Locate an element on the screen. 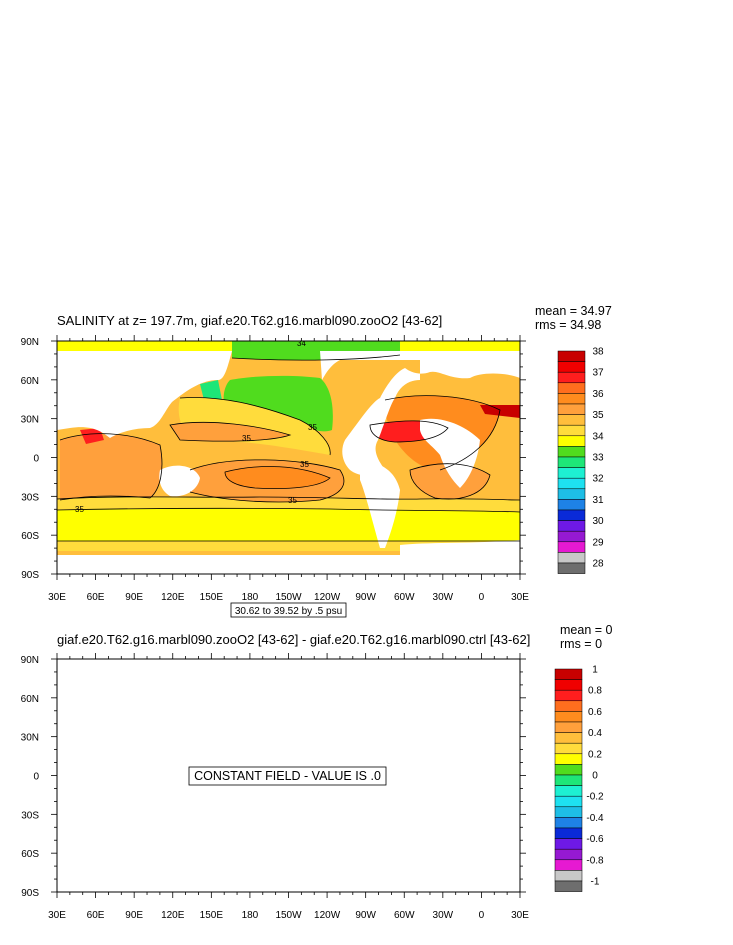 The image size is (733, 945). colorbar-label: 29 is located at coordinates (598, 542).